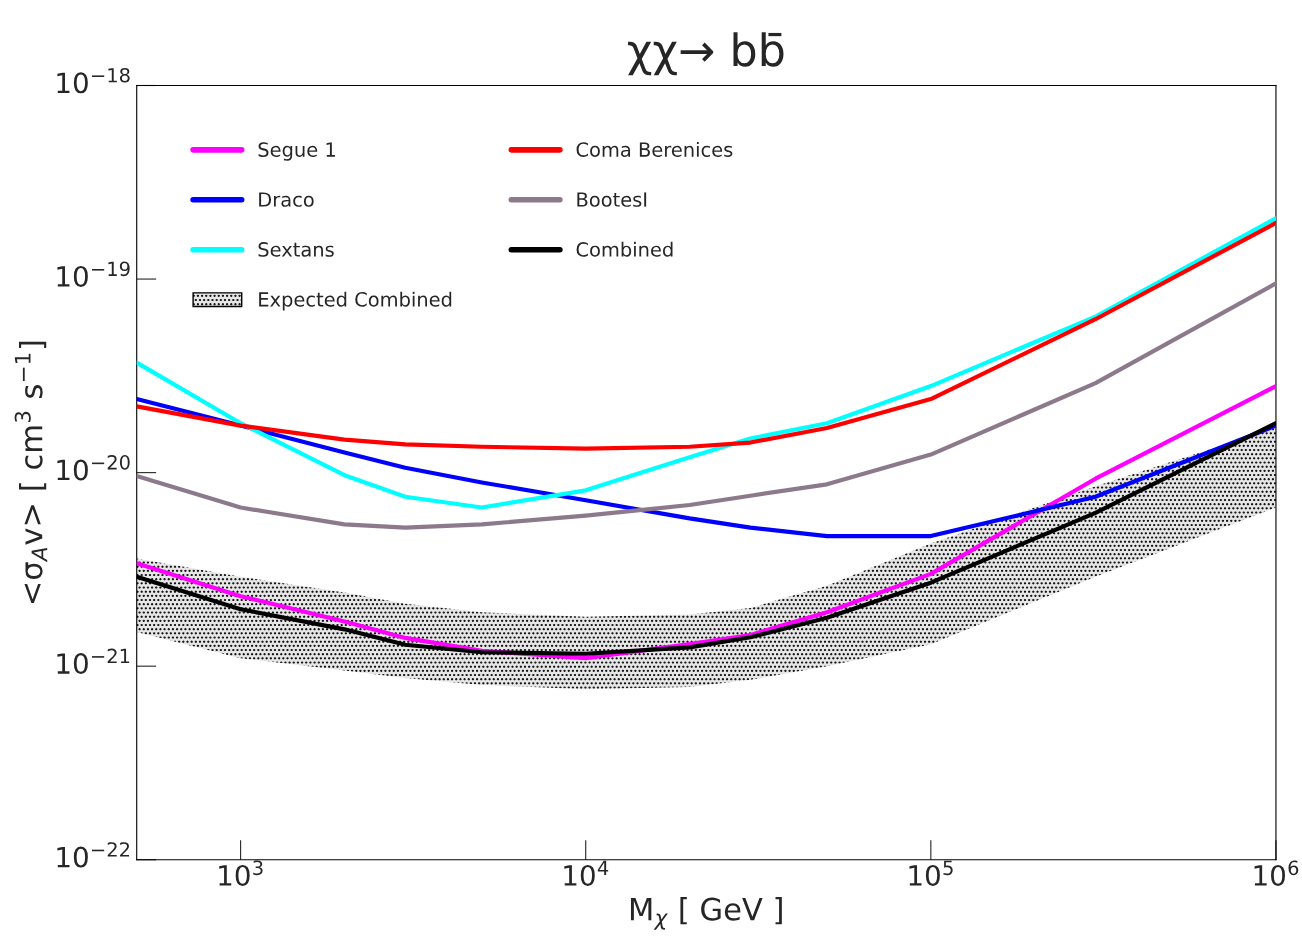 The image size is (1302, 950). I want to click on legend-label: Sextans, so click(296, 249).